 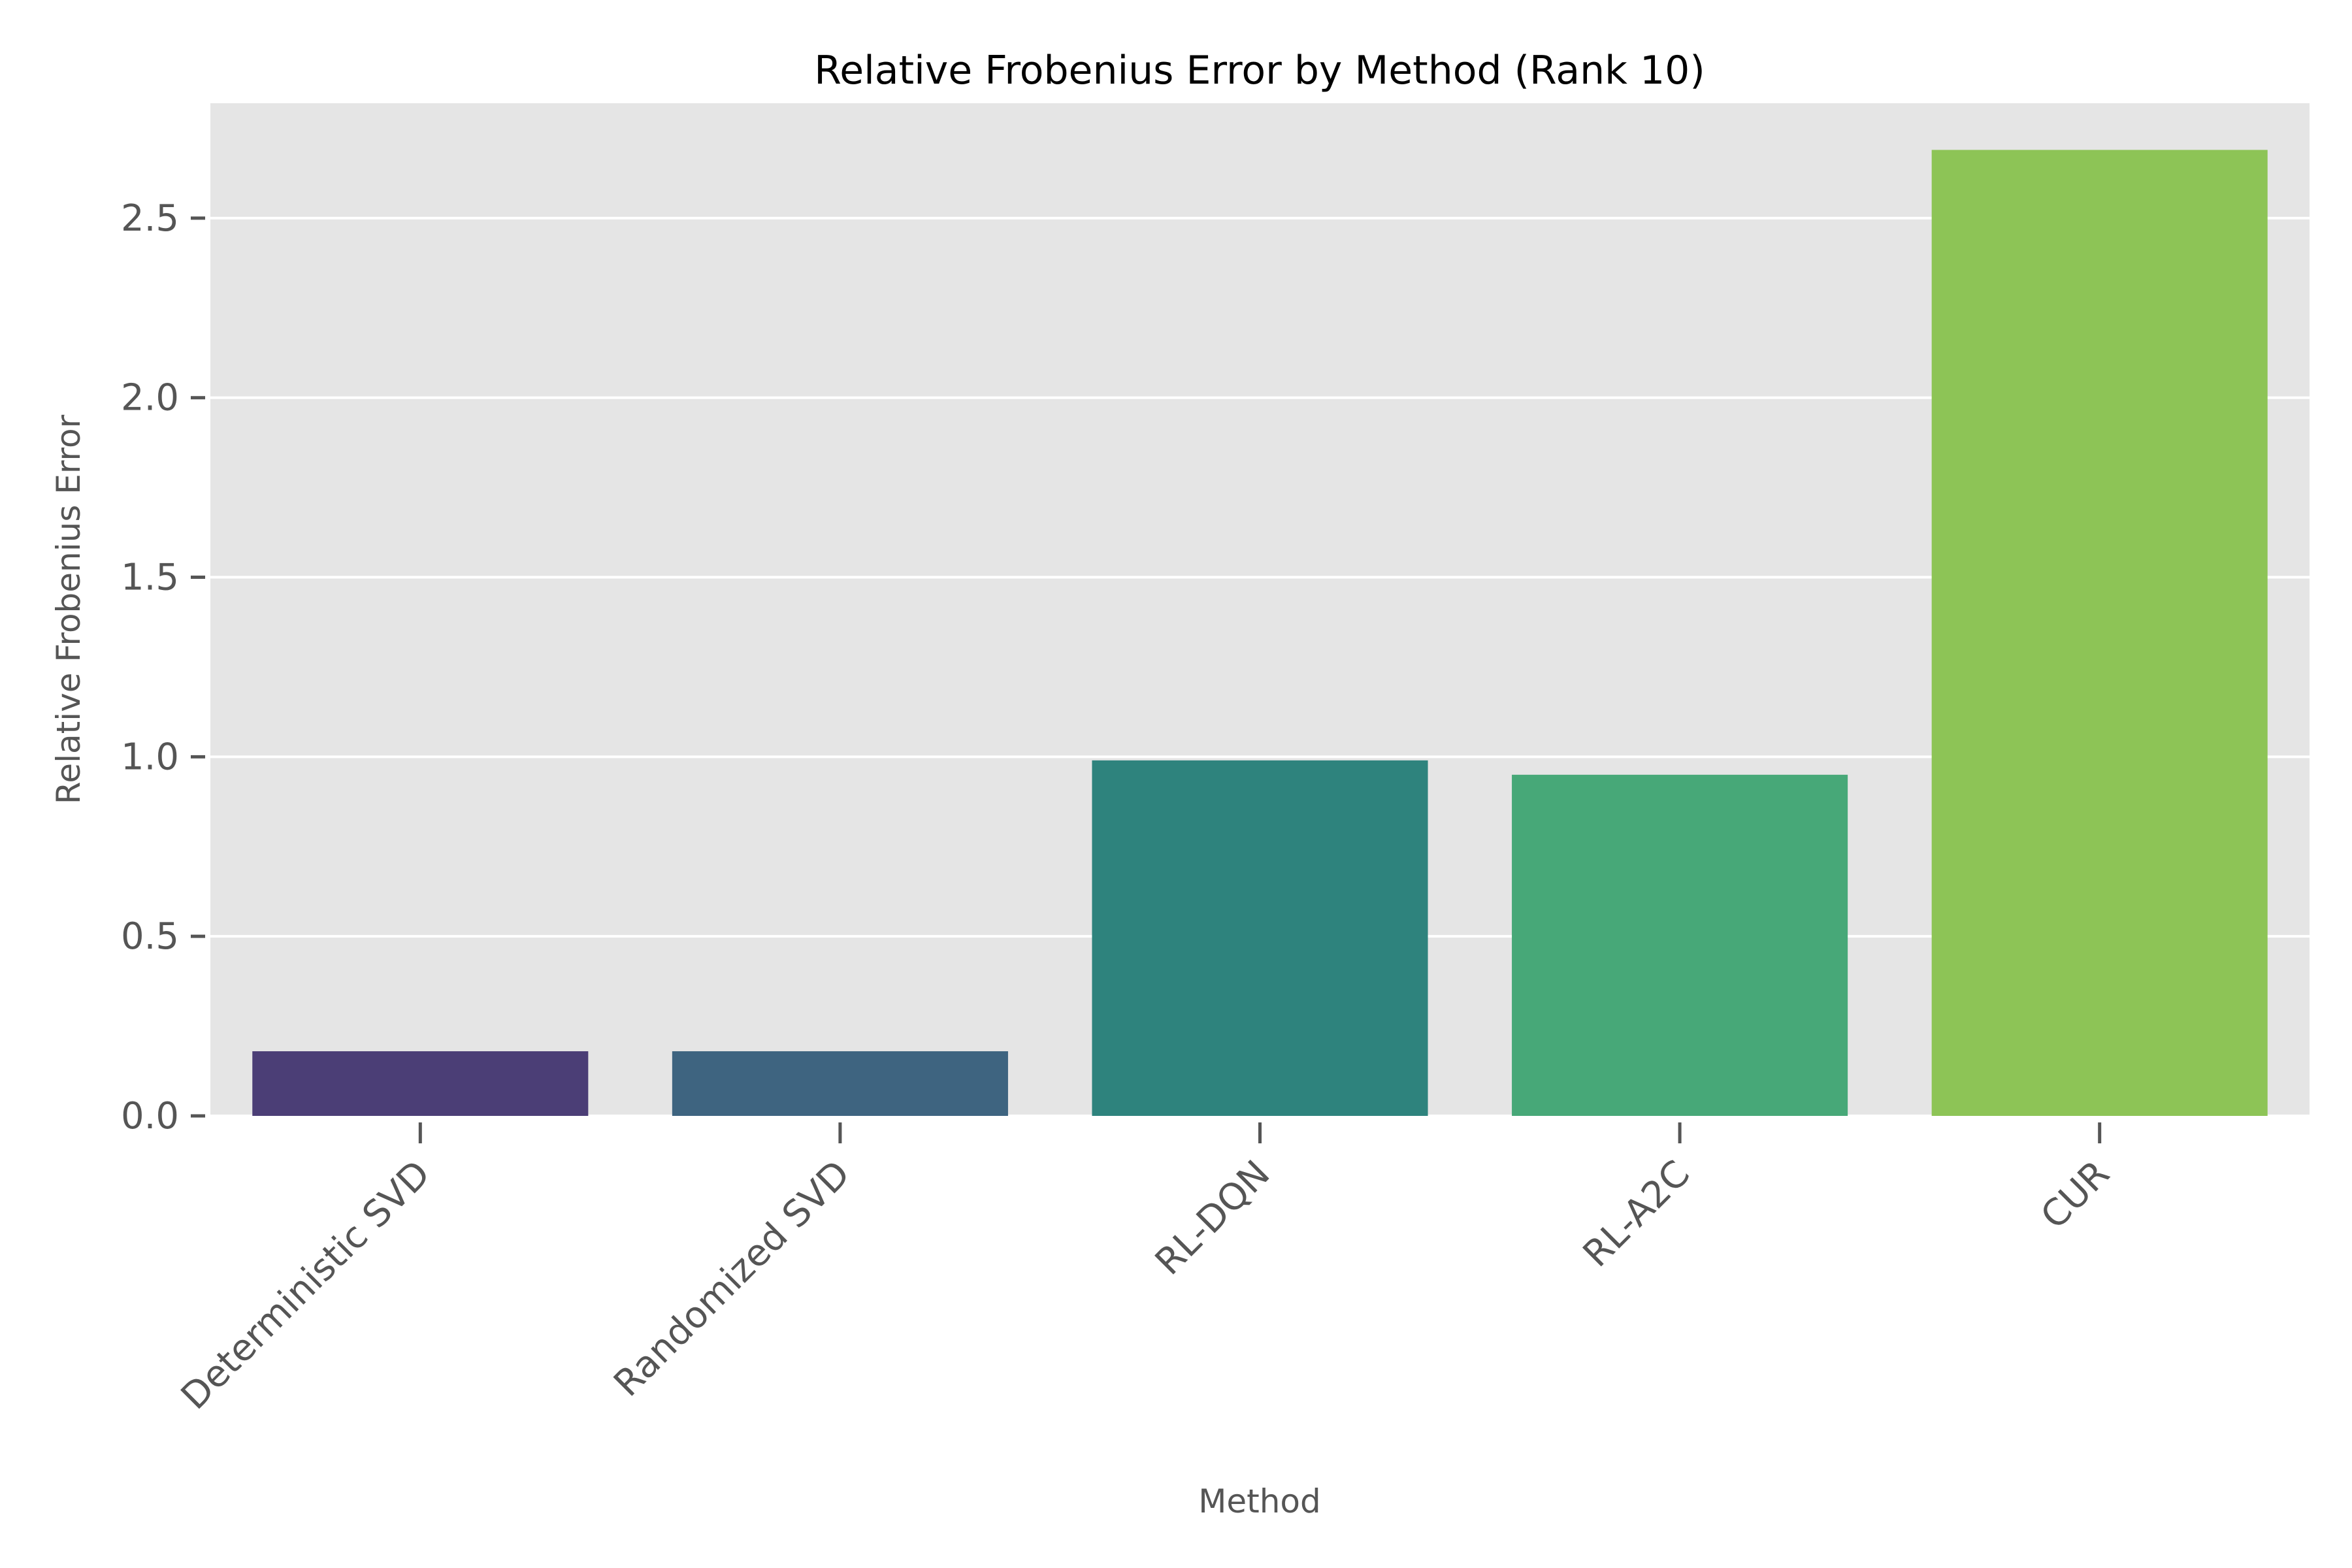 What do you see at coordinates (150, 218) in the screenshot?
I see `y-tick-label: 2.5` at bounding box center [150, 218].